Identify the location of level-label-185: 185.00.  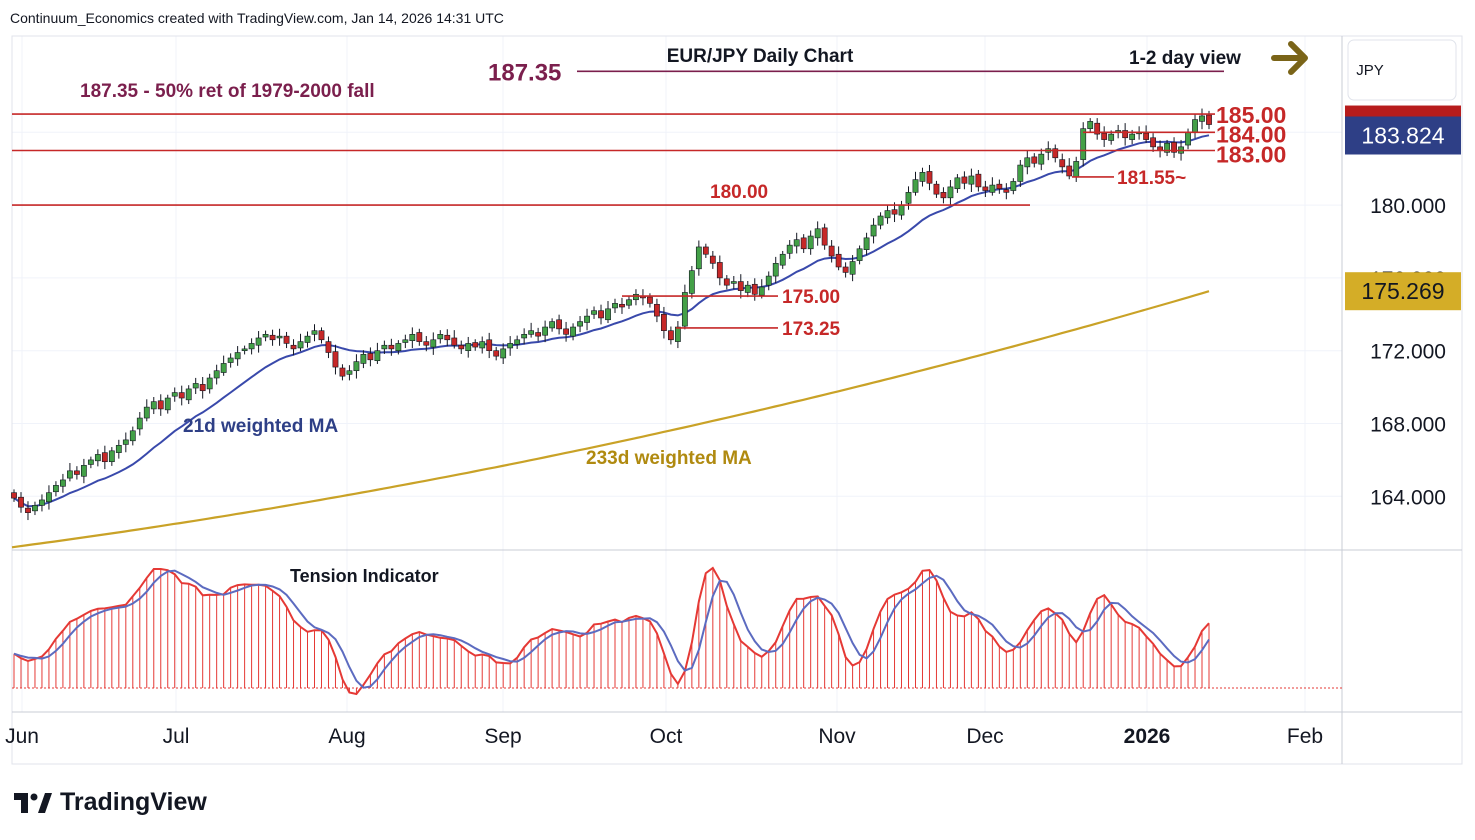
(1251, 115).